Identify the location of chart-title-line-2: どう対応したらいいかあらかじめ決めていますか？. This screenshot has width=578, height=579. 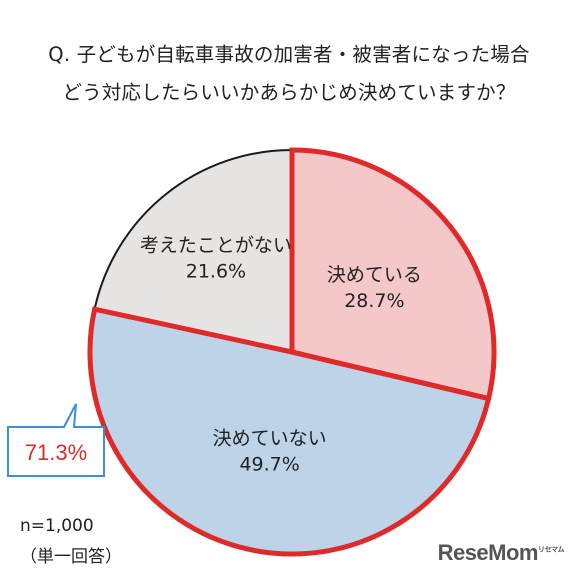
(289, 92).